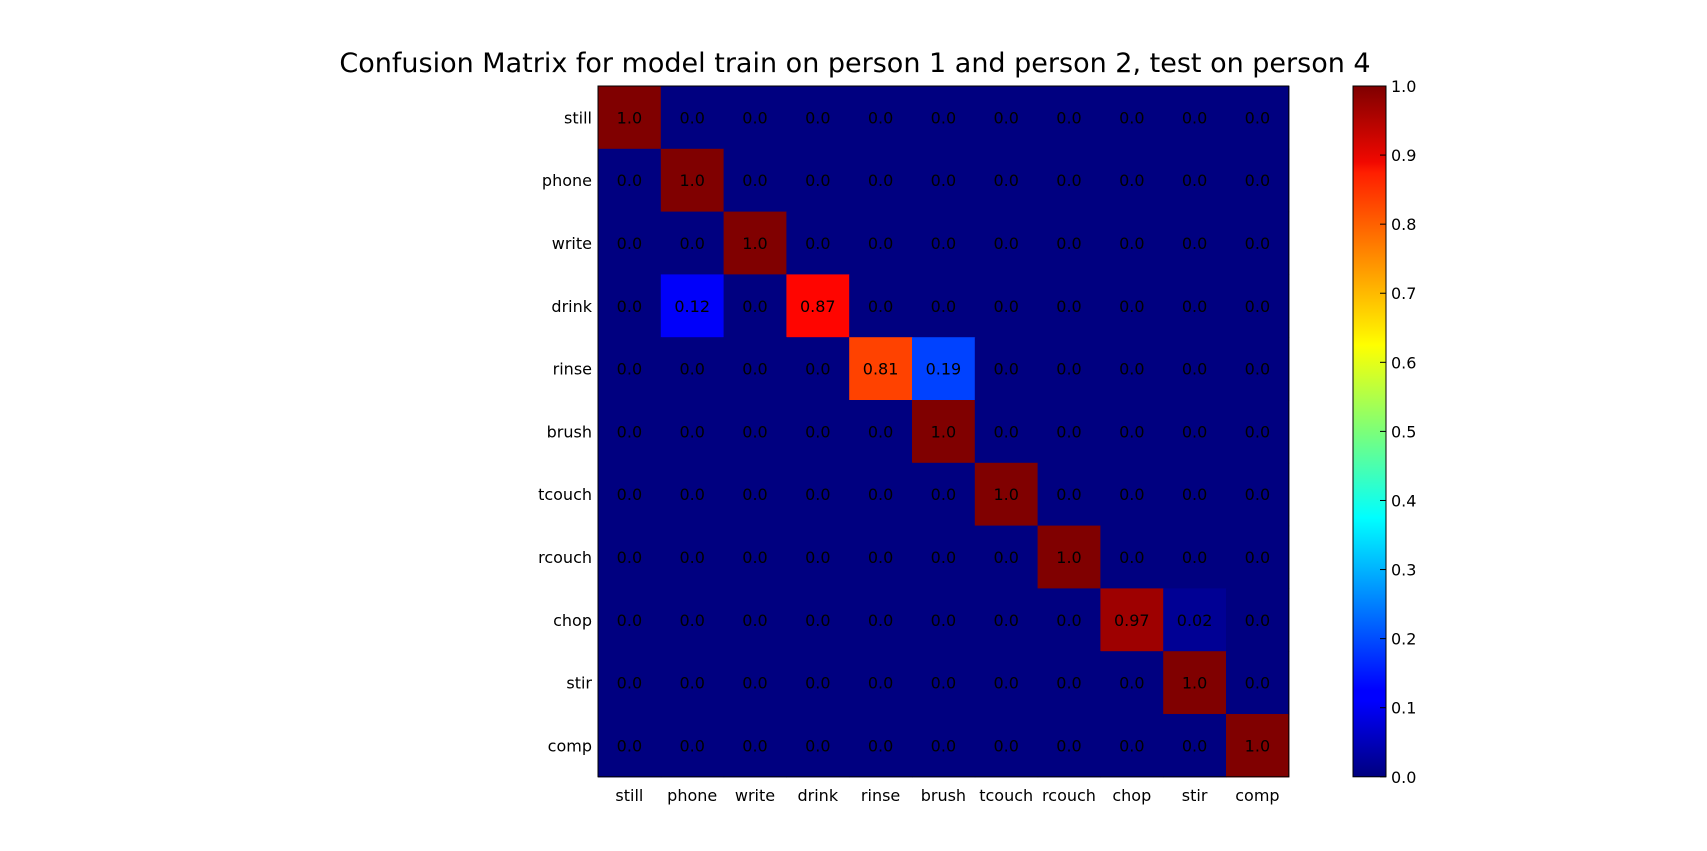 The image size is (1707, 851). What do you see at coordinates (692, 795) in the screenshot?
I see `x-tick-label: phone` at bounding box center [692, 795].